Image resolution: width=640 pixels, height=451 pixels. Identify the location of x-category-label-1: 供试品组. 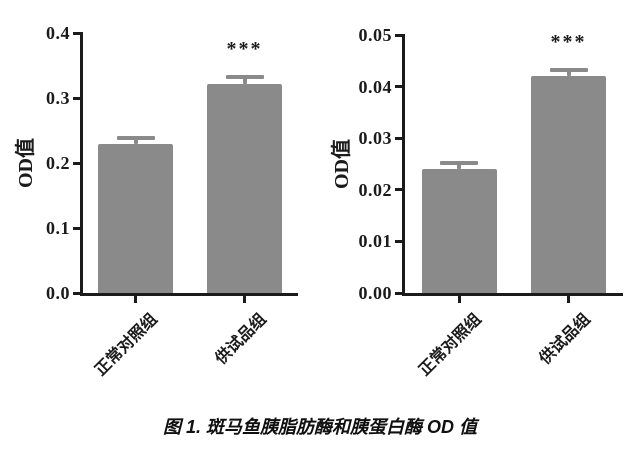
(565, 339).